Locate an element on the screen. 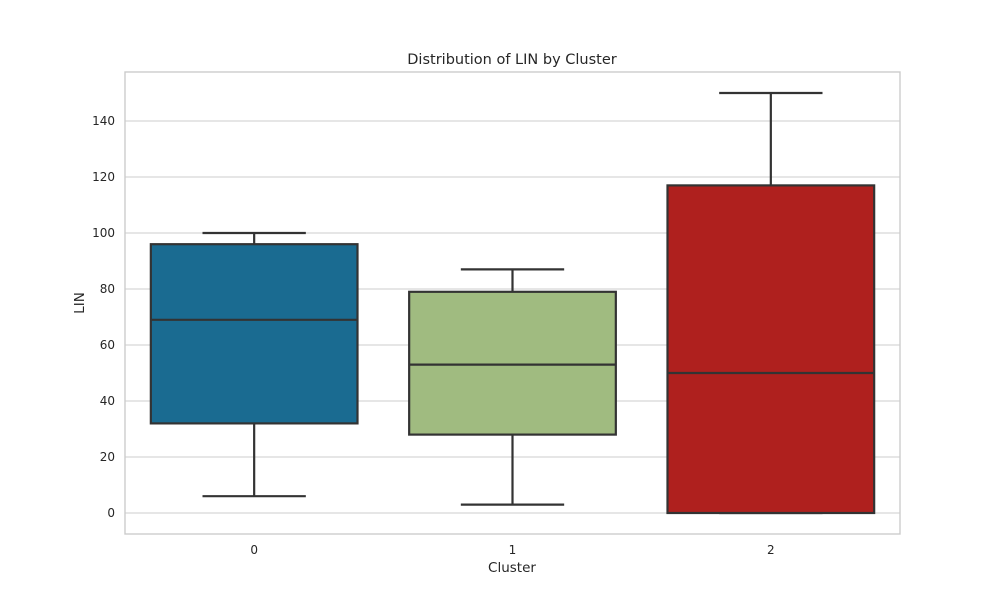  y-tick-label: 0 is located at coordinates (111, 513).